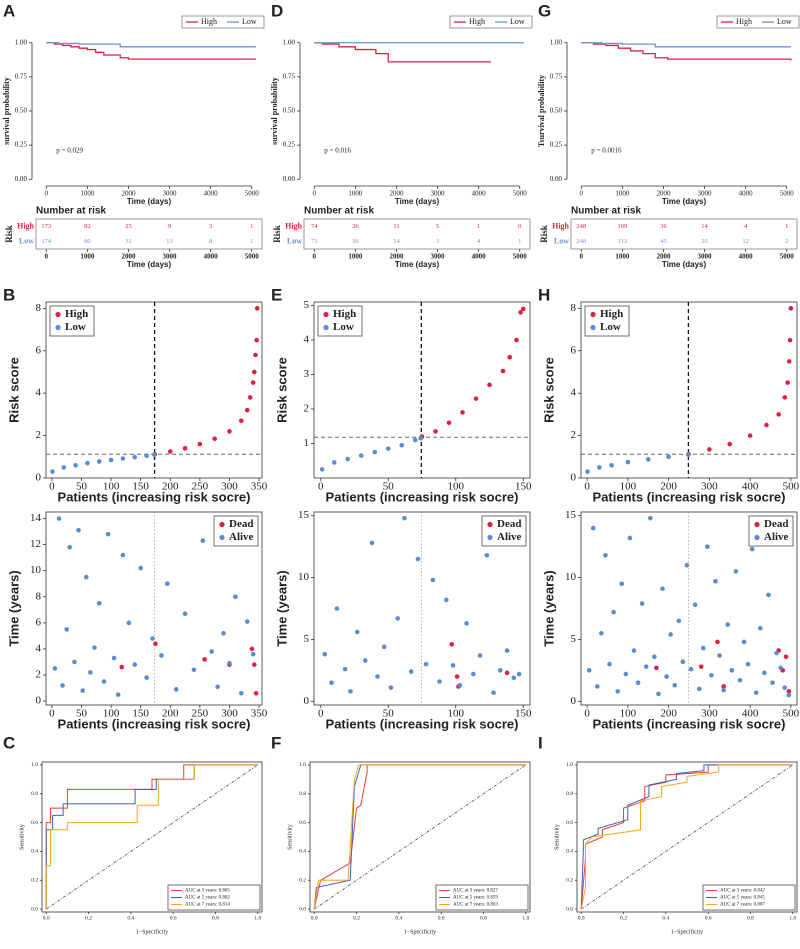 Image resolution: width=800 pixels, height=949 pixels. What do you see at coordinates (277, 234) in the screenshot?
I see `y-axis-label: Risk` at bounding box center [277, 234].